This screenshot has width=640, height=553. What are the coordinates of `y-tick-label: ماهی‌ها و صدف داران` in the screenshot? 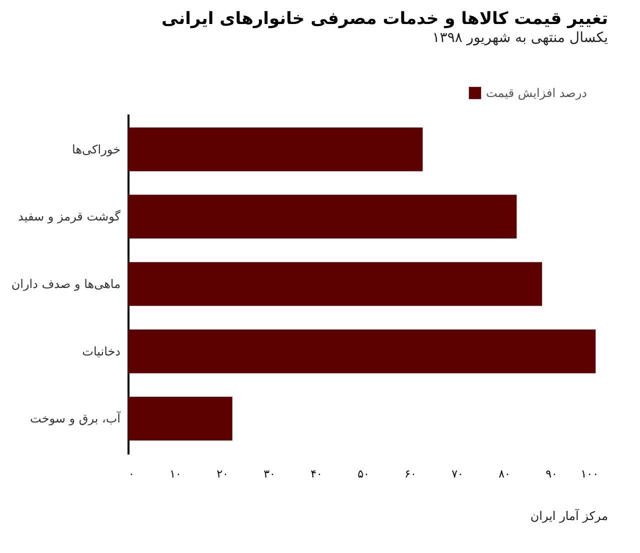 It's located at (65, 284).